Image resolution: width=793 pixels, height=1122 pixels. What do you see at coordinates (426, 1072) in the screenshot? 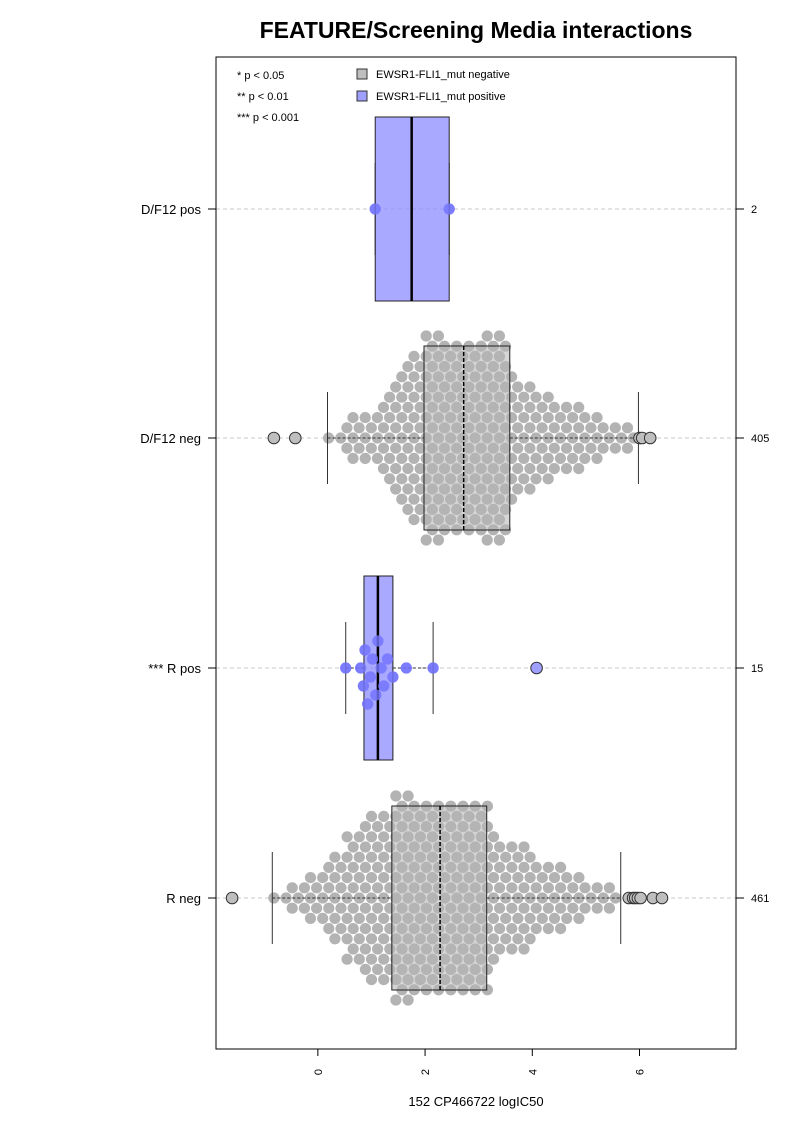
I see `x-tick-label: 2` at bounding box center [426, 1072].